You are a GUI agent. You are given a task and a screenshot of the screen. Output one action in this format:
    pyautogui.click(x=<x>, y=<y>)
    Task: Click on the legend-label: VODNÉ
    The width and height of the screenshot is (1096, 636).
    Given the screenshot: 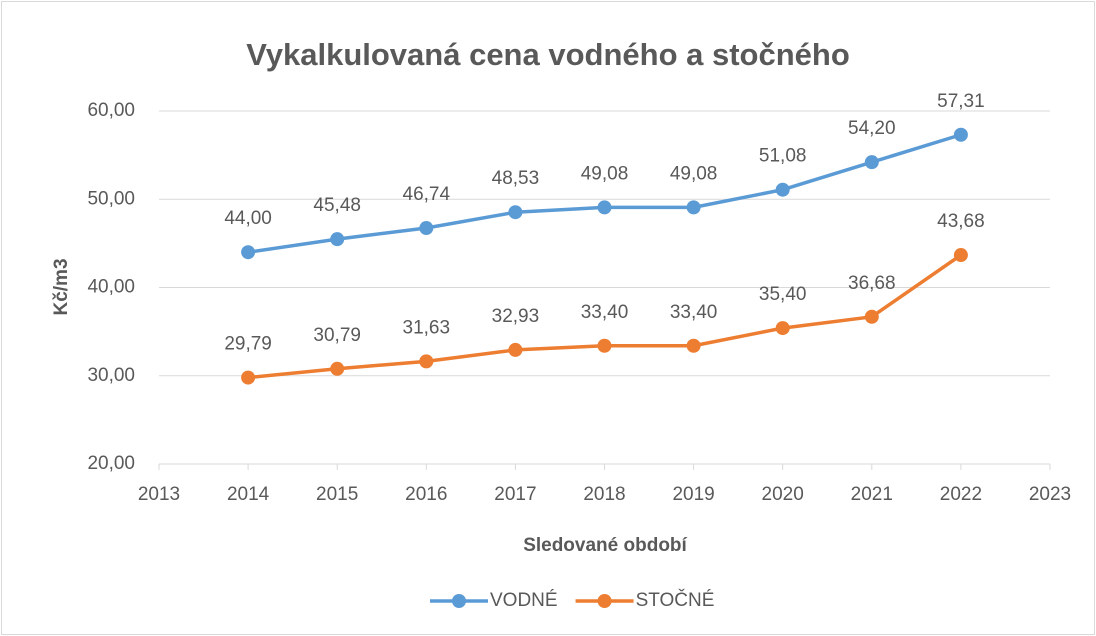 What is the action you would take?
    pyautogui.click(x=524, y=600)
    